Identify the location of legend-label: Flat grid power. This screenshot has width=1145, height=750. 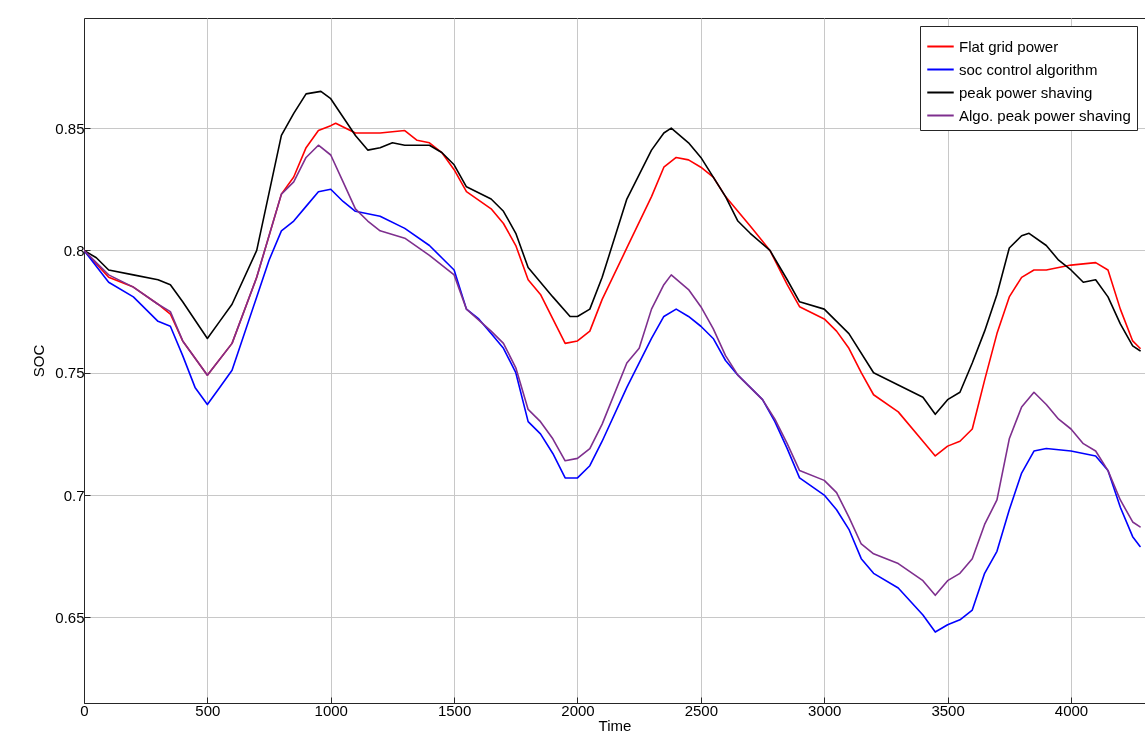
(1009, 46).